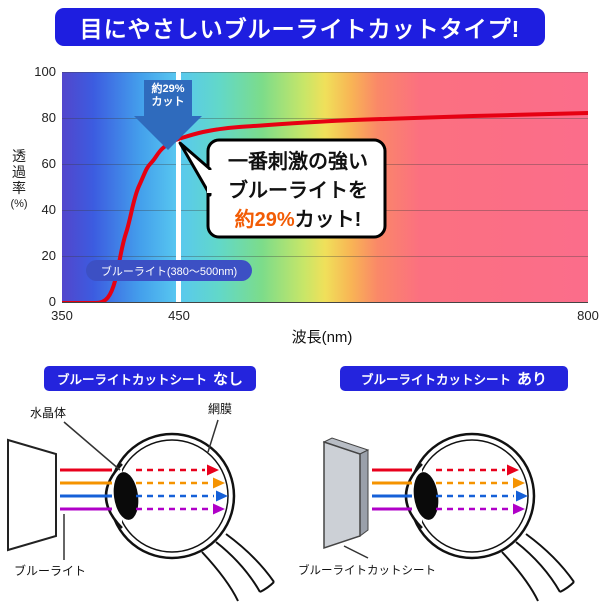  I want to click on cut-arrow-line2: カット, so click(168, 102).